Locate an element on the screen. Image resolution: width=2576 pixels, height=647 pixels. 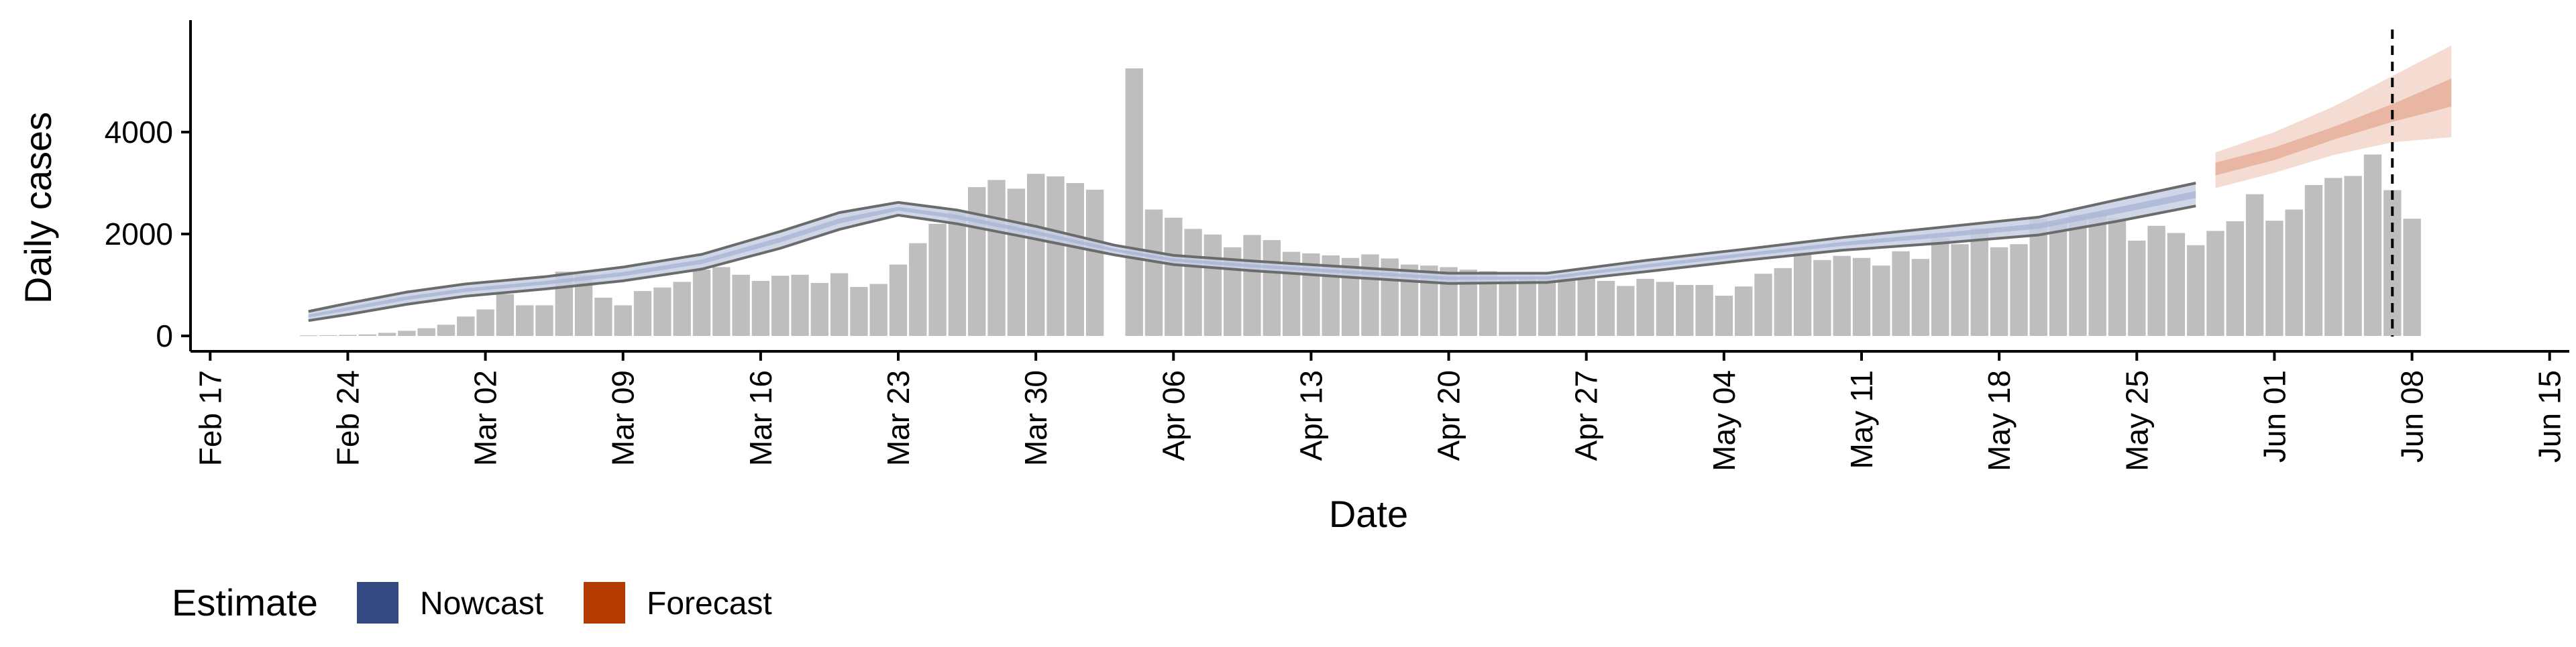
y-tick-label: 4000 is located at coordinates (139, 132).